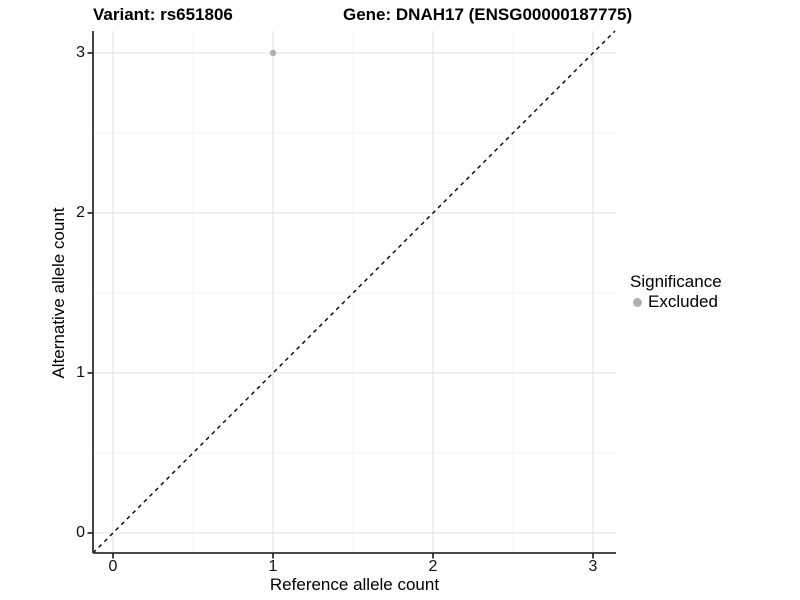 This screenshot has width=800, height=600. I want to click on y-tick-label-1: 1, so click(80, 372).